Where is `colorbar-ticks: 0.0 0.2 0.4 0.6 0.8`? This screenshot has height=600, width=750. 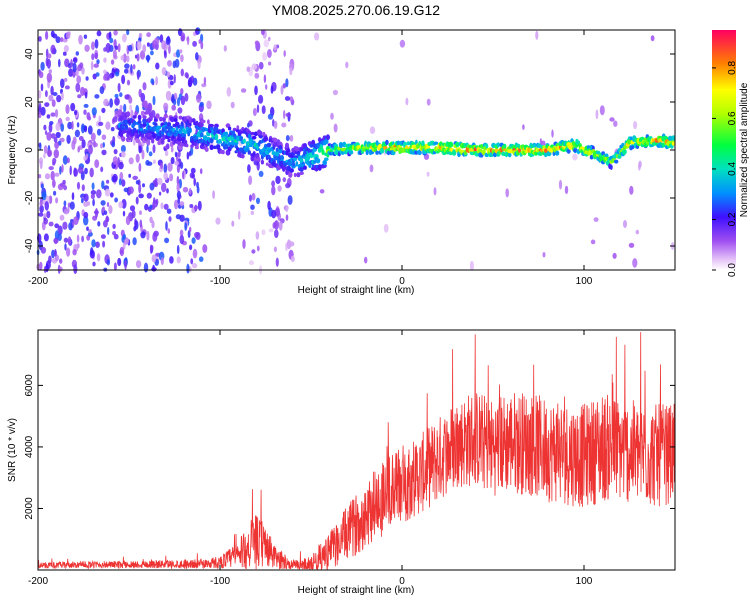
colorbar-ticks: 0.0 0.2 0.4 0.6 0.8 is located at coordinates (725, 169).